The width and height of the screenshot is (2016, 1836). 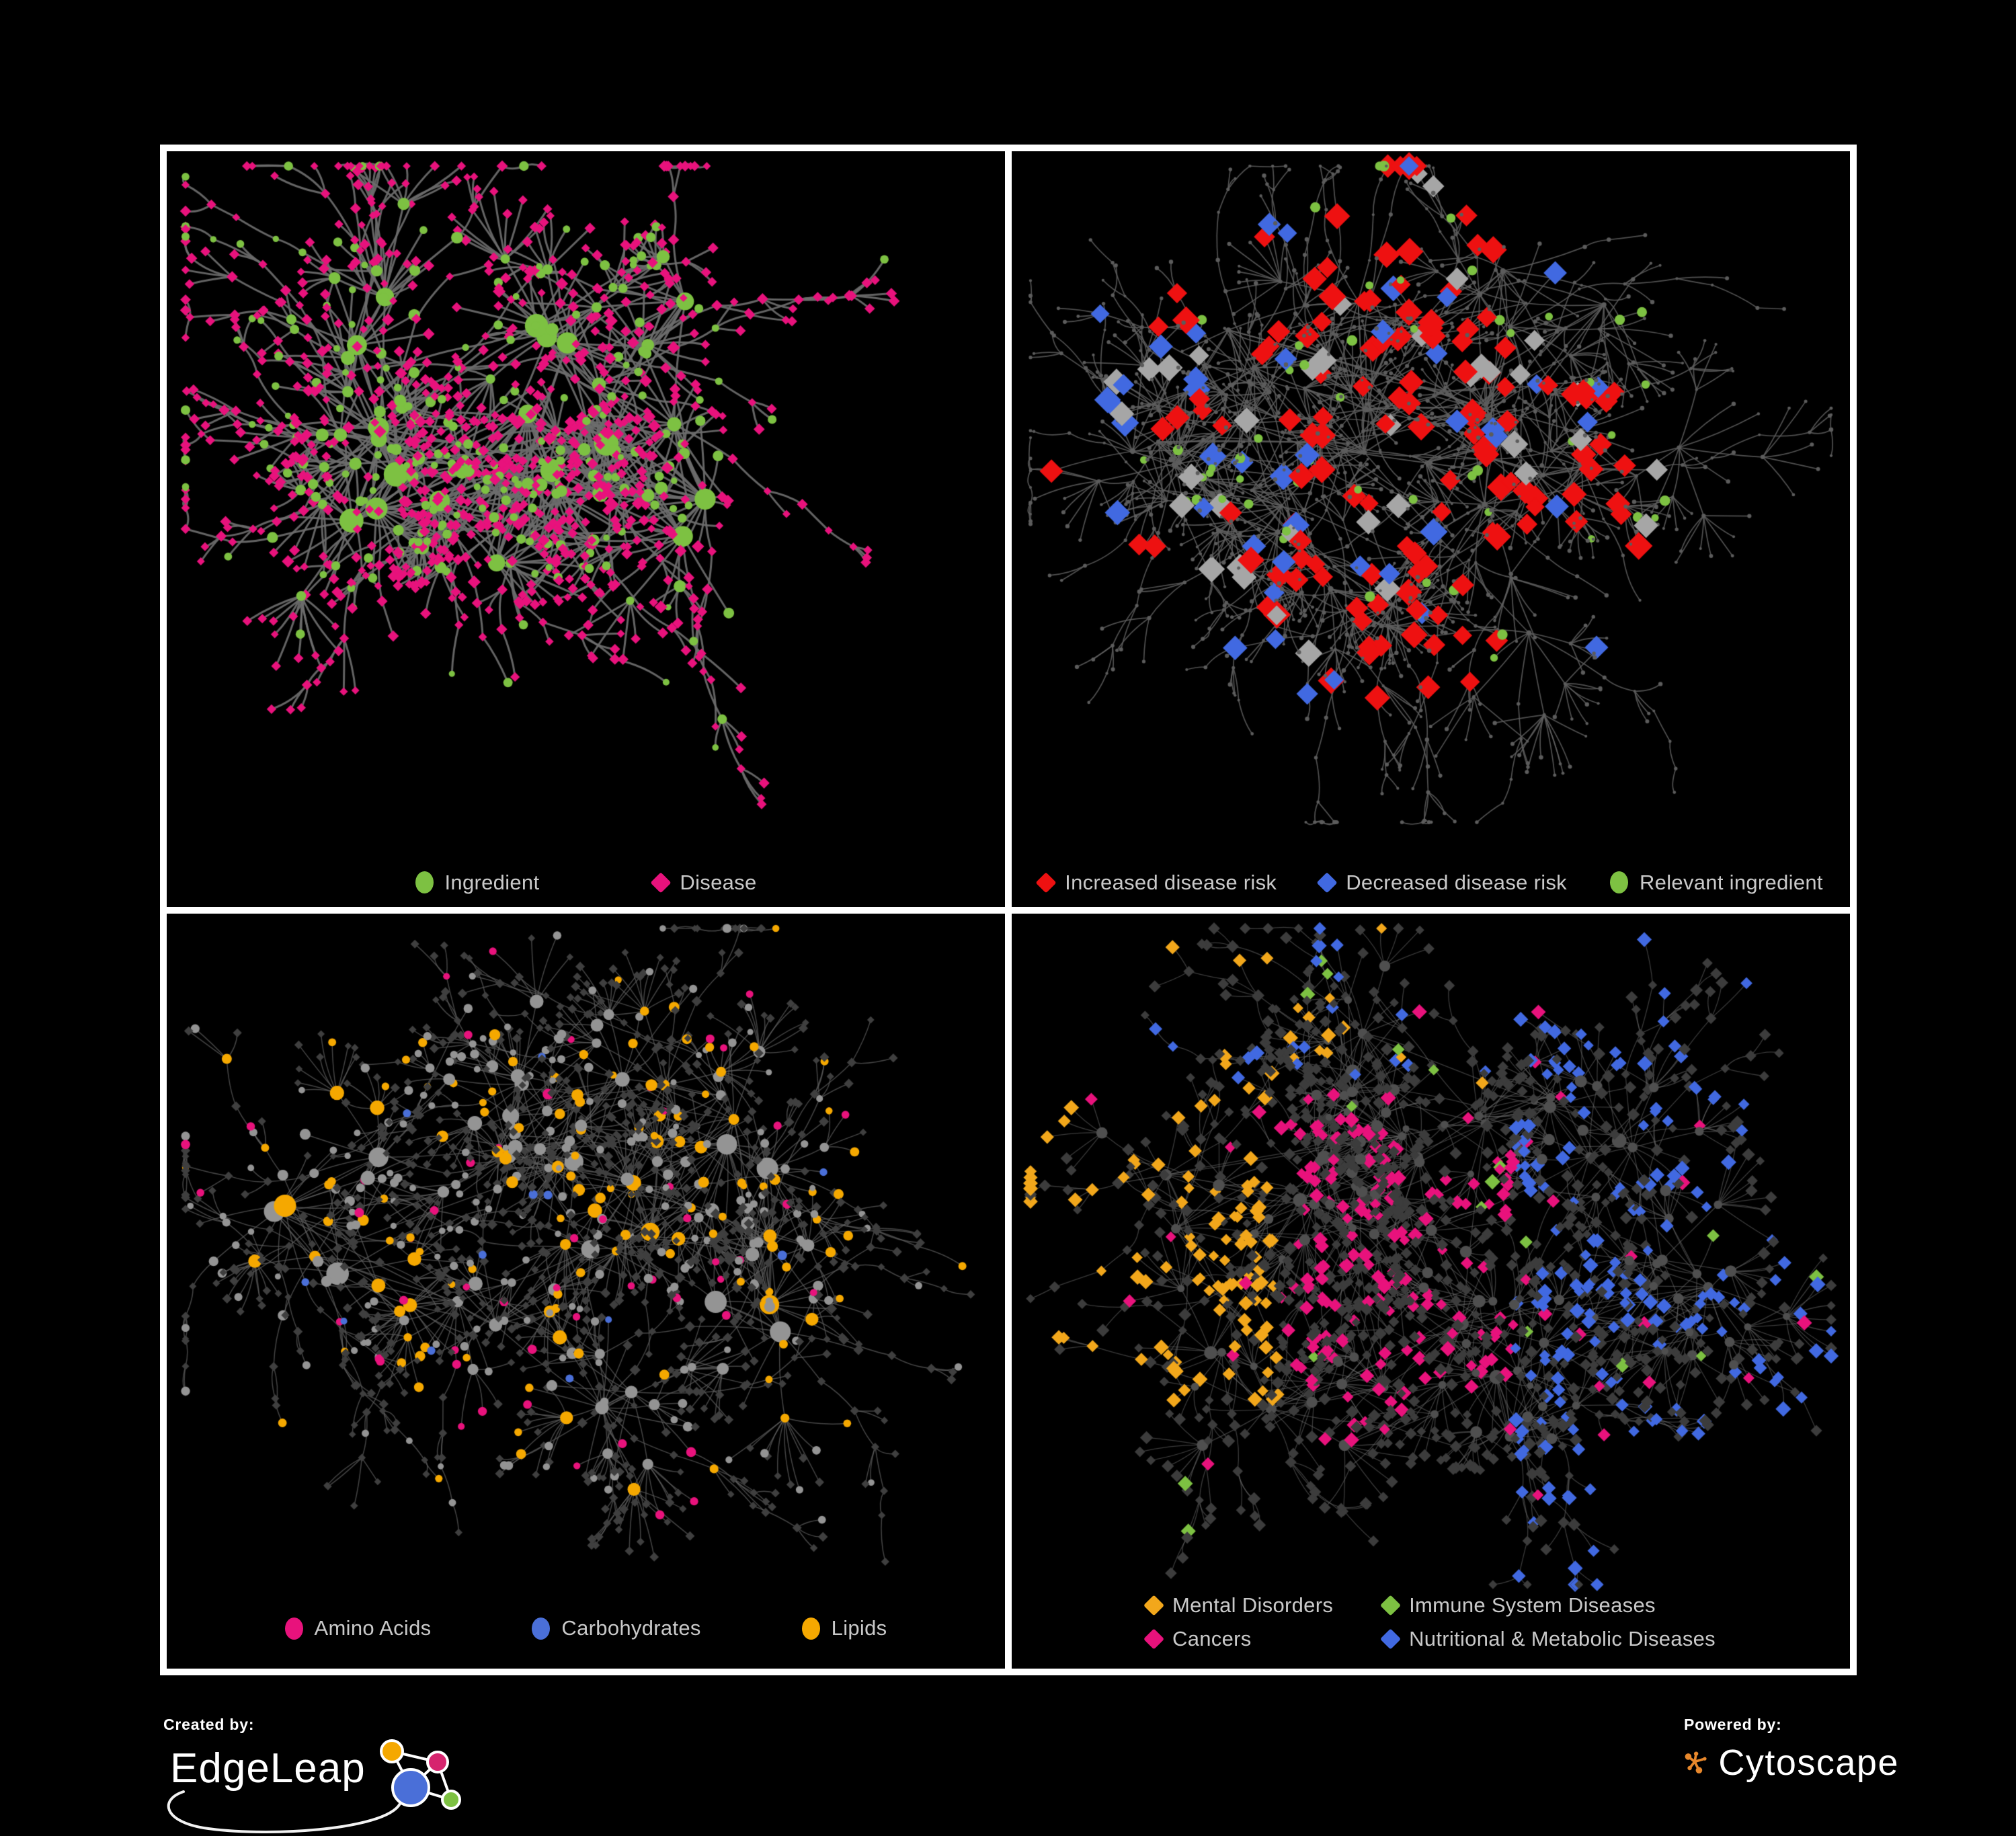 What do you see at coordinates (492, 882) in the screenshot?
I see `legend-label: Ingredient` at bounding box center [492, 882].